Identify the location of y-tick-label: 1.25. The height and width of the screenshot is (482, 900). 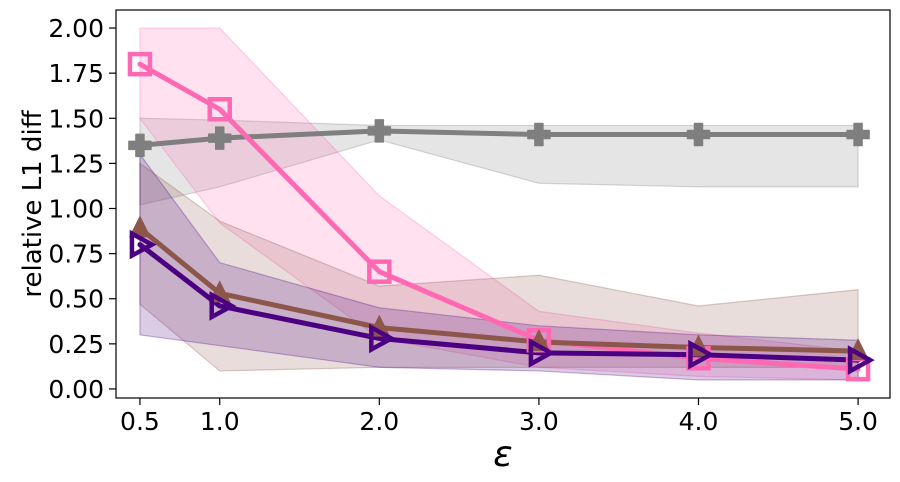
(76, 163).